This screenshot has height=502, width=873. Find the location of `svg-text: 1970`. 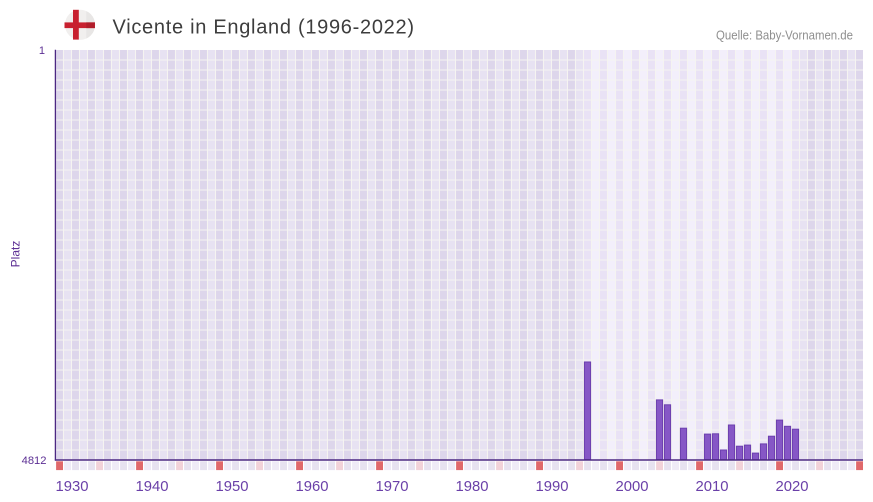

svg-text: 1970 is located at coordinates (392, 486).